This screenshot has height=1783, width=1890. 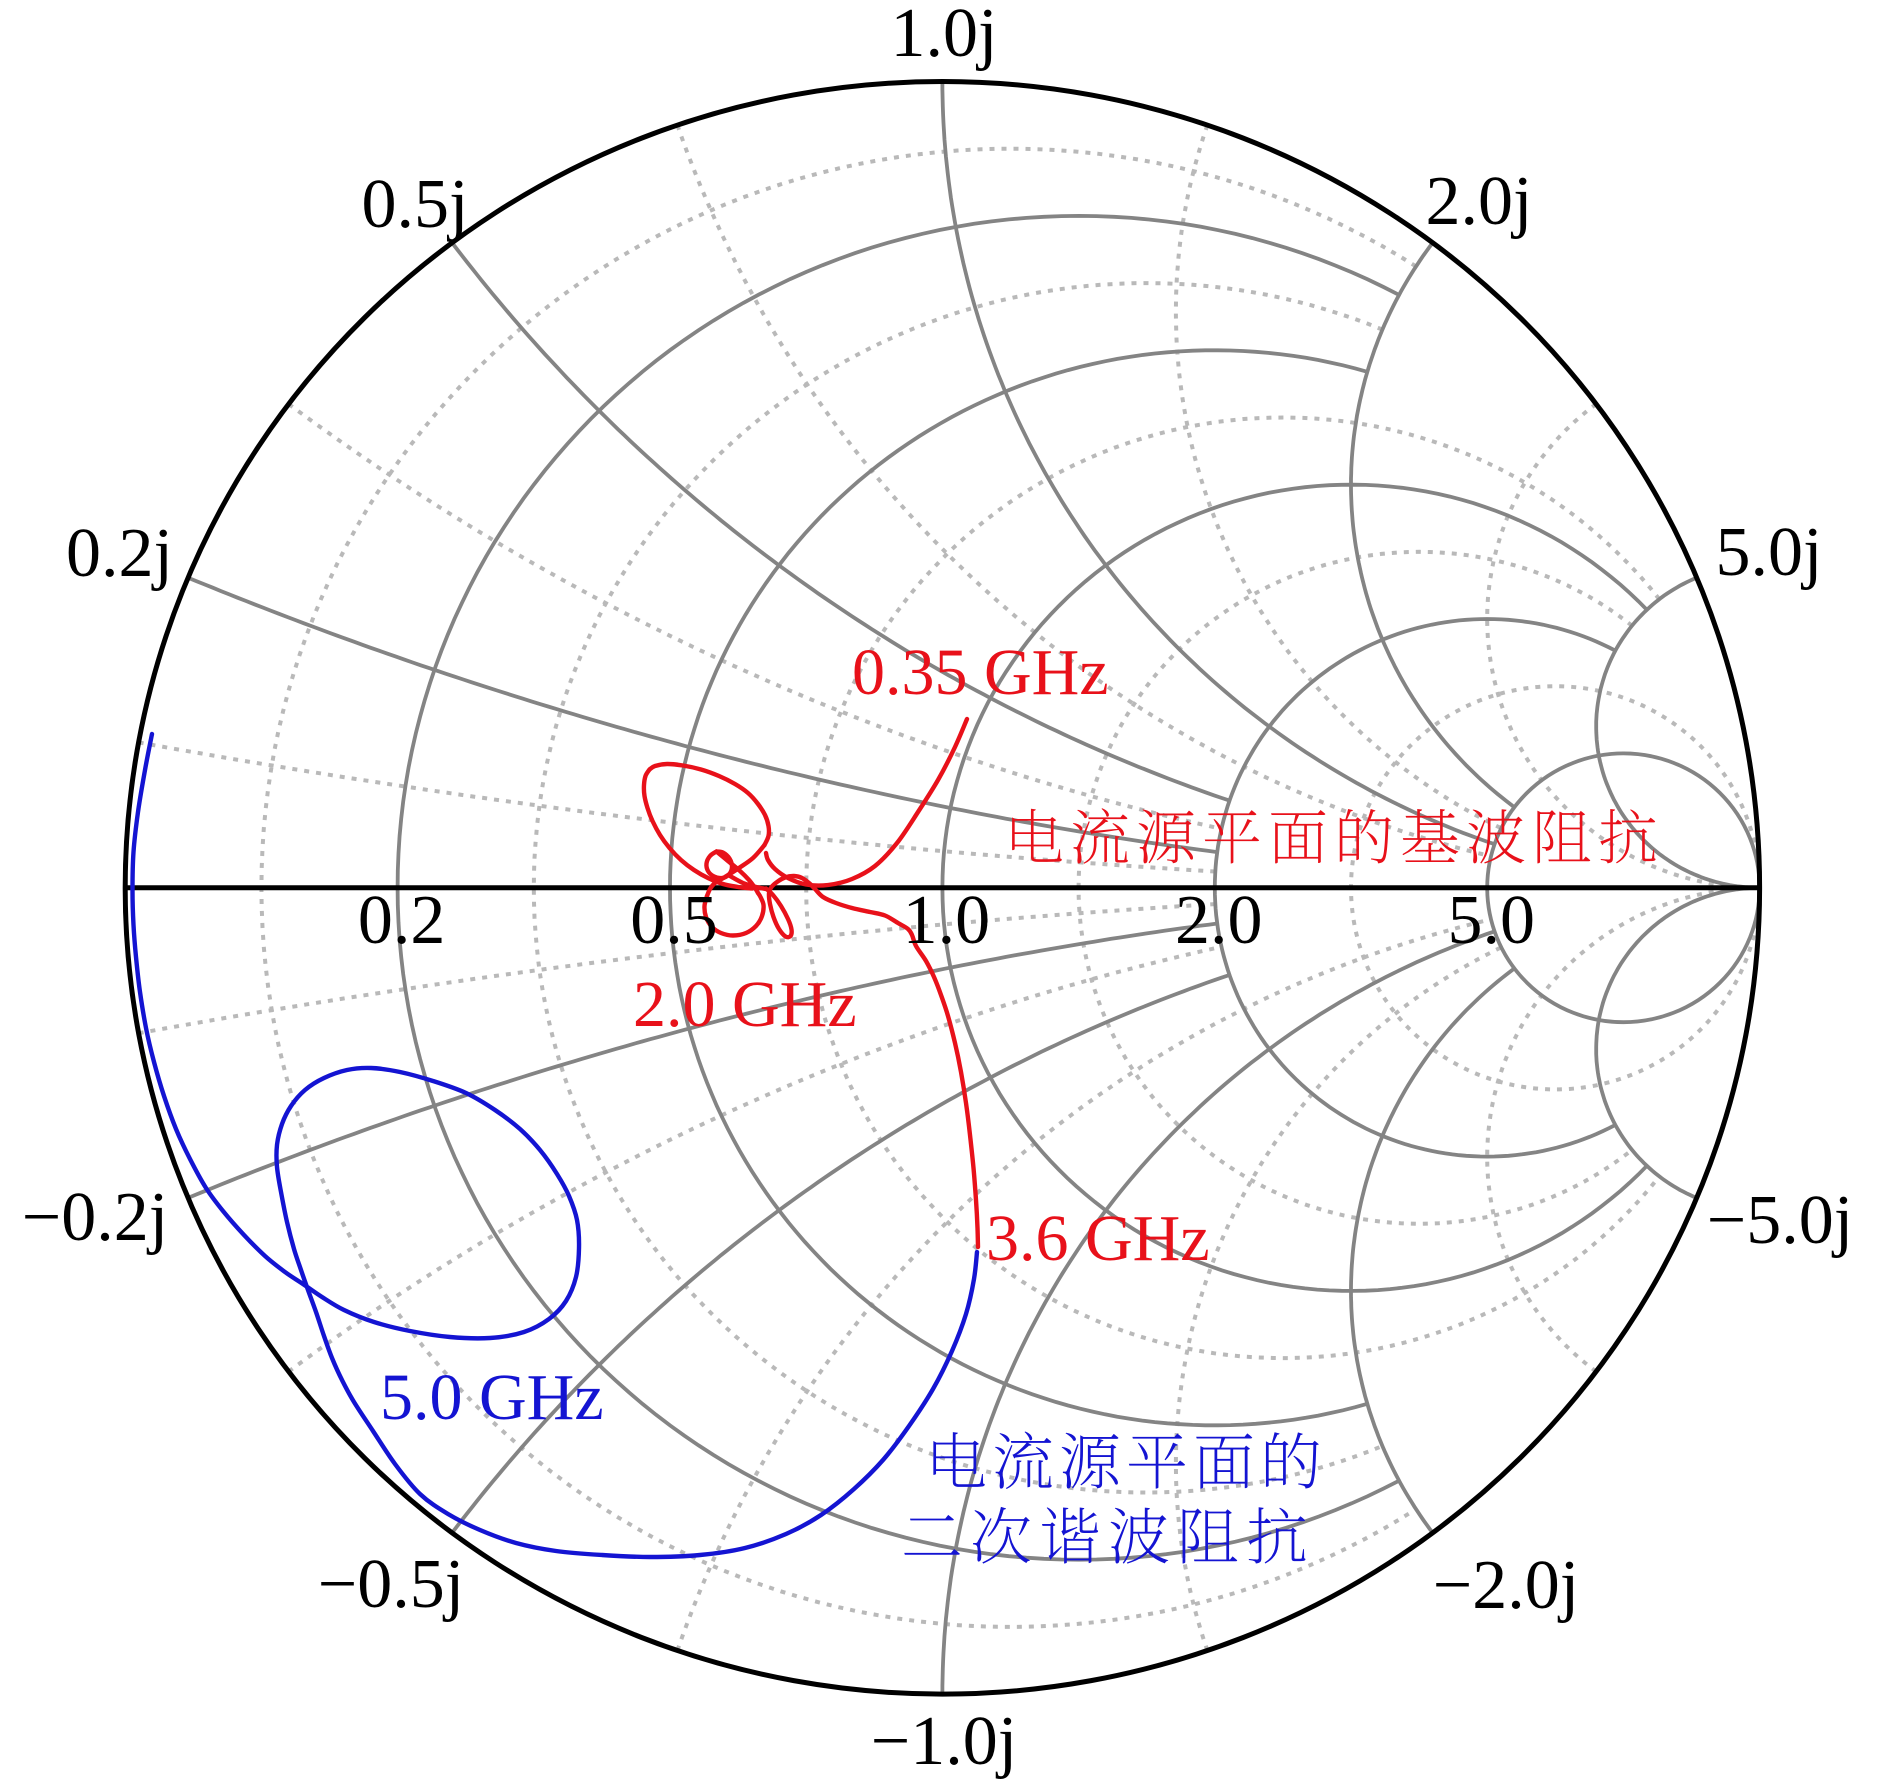 I want to click on svg-text: 2.0, so click(x=1219, y=920).